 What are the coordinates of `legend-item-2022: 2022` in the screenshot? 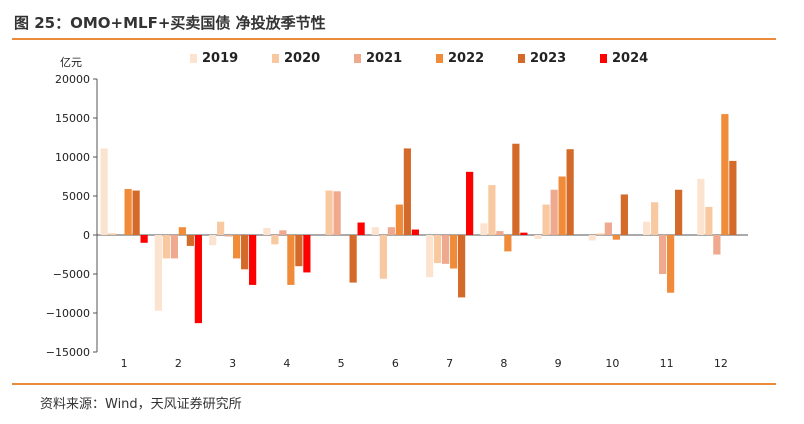 It's located at (477, 58).